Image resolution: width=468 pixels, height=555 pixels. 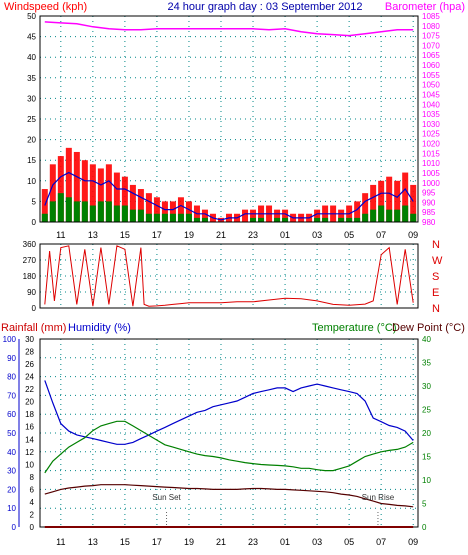 I want to click on rainfall-tick-label: 4, so click(x=32, y=502).